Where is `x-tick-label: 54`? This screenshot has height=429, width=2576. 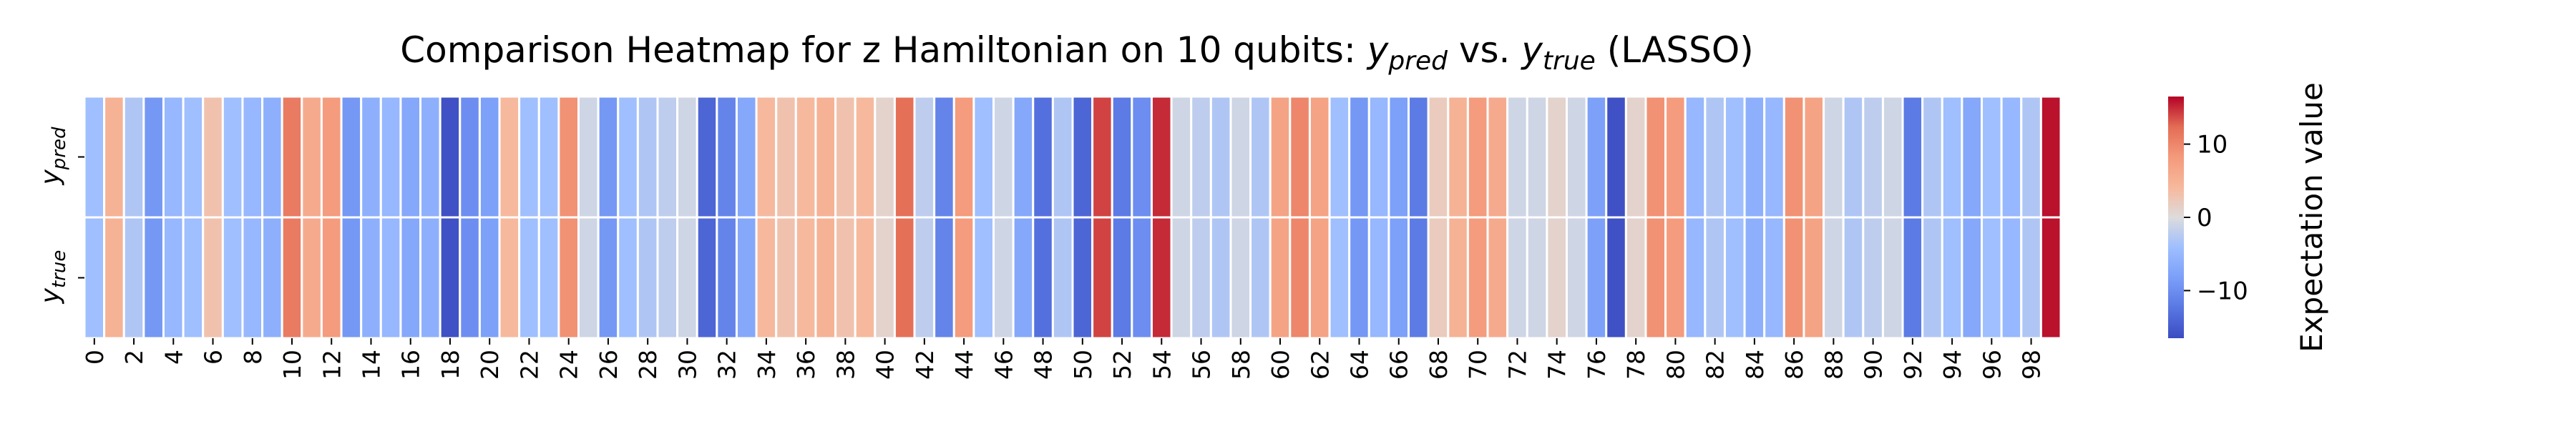 x-tick-label: 54 is located at coordinates (1162, 365).